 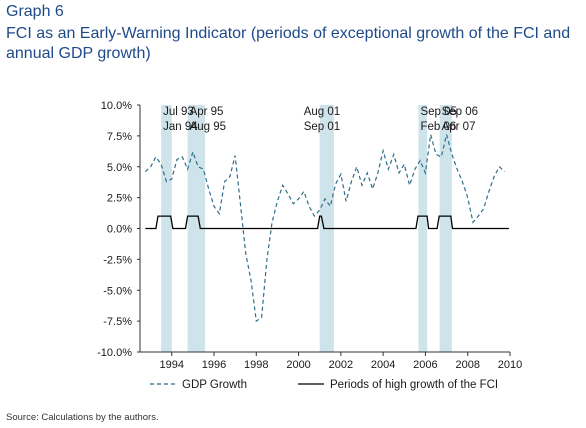 I want to click on x-tick-label: 1996, so click(x=214, y=365).